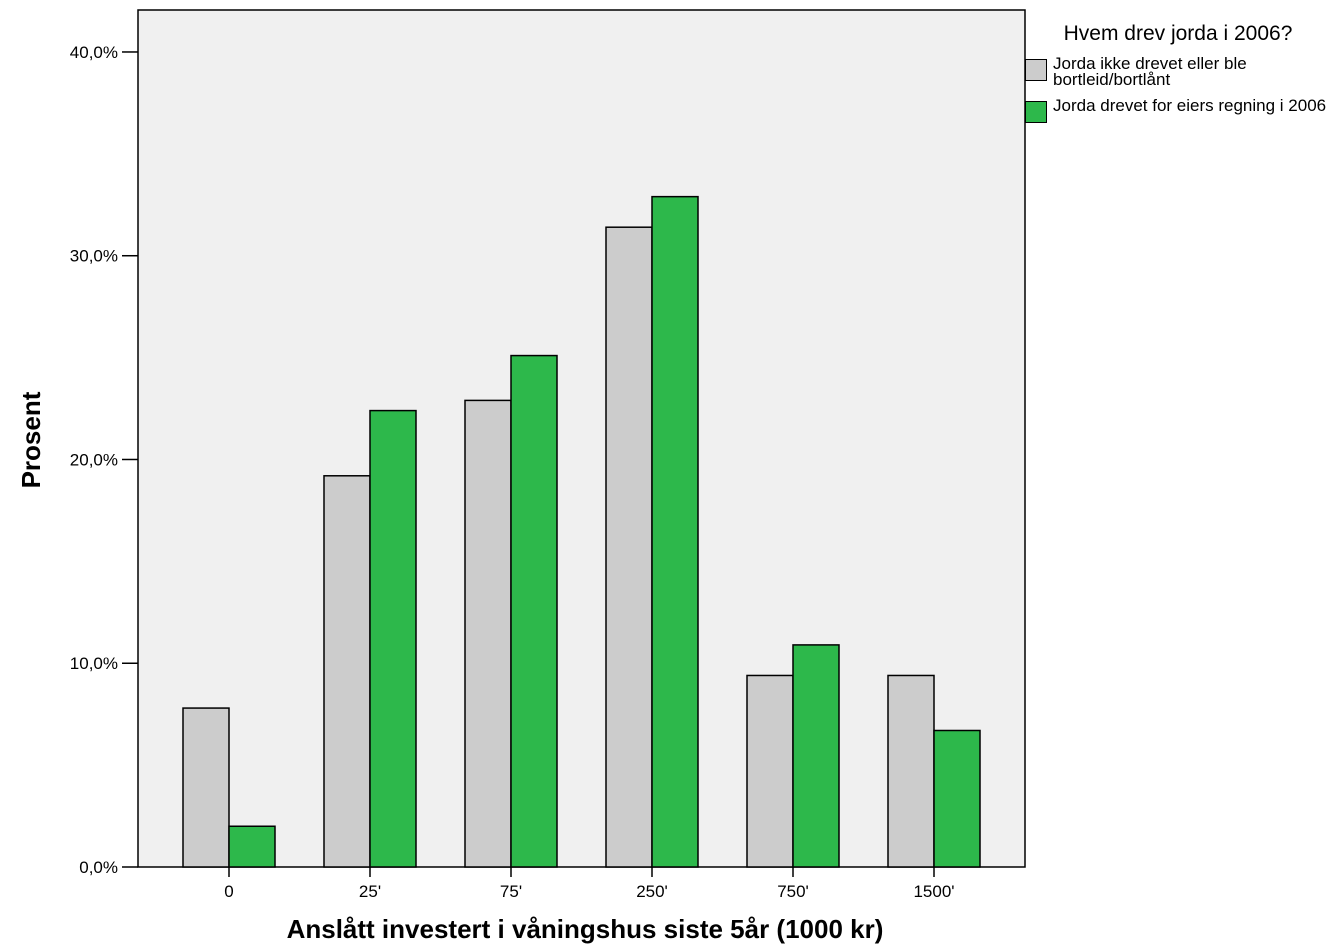 The height and width of the screenshot is (950, 1337). I want to click on y-tick-label: 0,0%, so click(98, 867).